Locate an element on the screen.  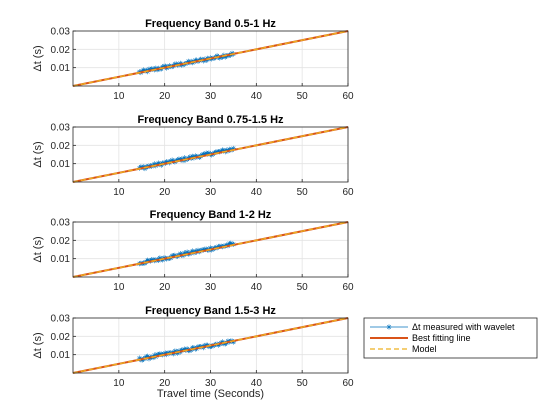
legend-marker is located at coordinates (389, 327).